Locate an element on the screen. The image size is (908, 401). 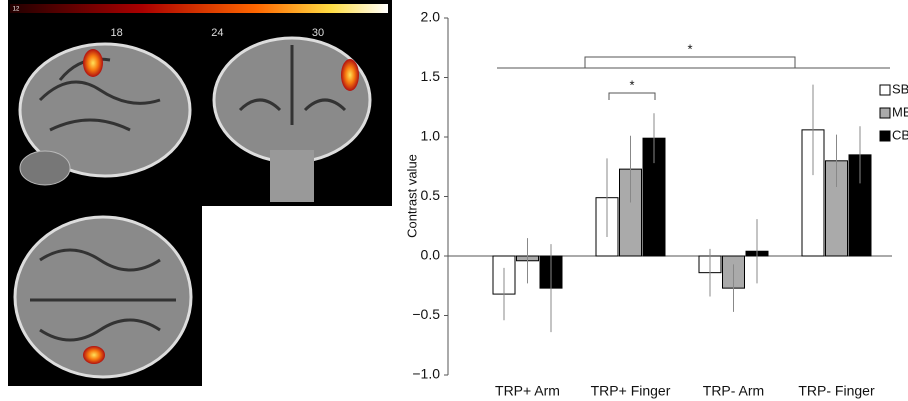
y-tick-label: 2.0 is located at coordinates (431, 17).